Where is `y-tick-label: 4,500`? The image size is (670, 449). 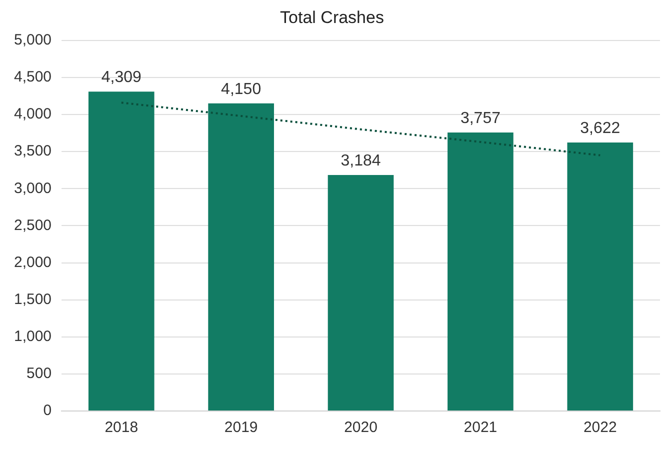
y-tick-label: 4,500 is located at coordinates (33, 77).